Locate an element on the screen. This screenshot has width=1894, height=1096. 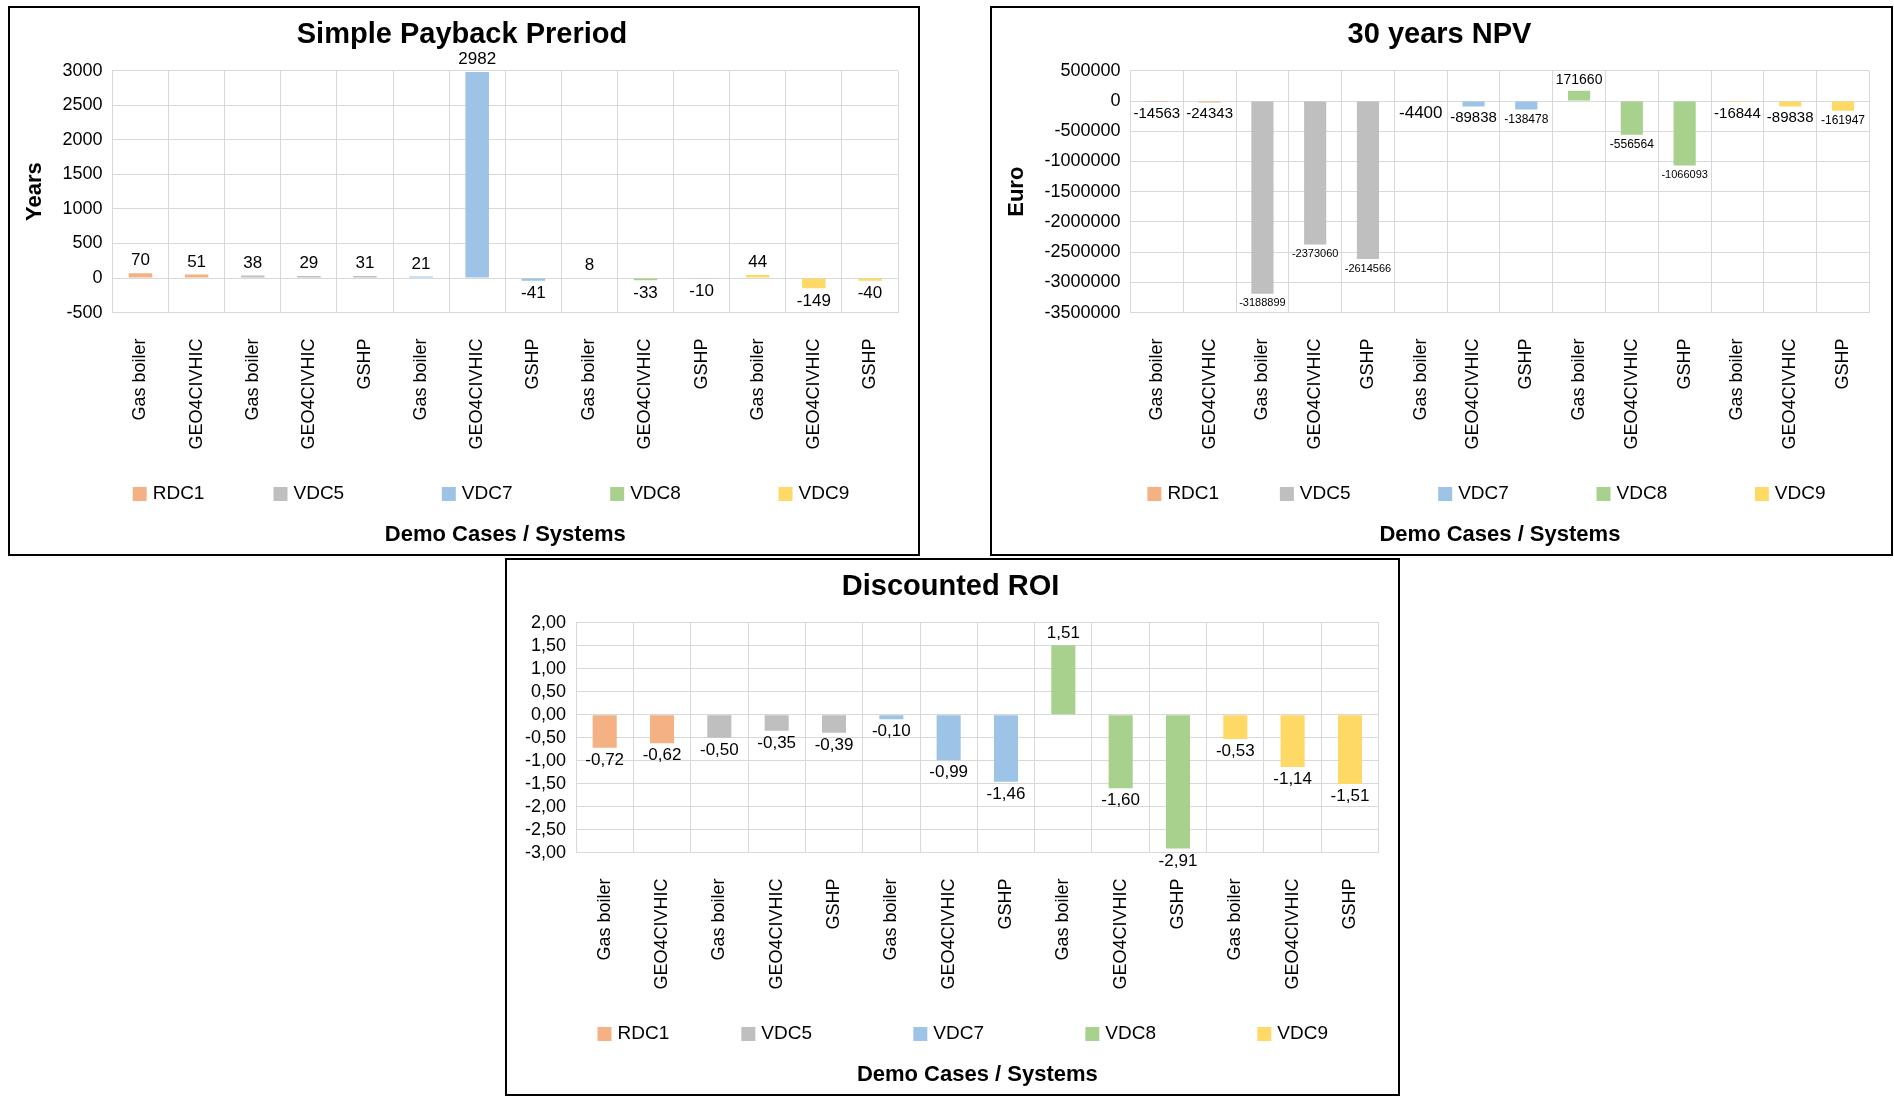
y-tick-label: 3000 is located at coordinates (82, 69).